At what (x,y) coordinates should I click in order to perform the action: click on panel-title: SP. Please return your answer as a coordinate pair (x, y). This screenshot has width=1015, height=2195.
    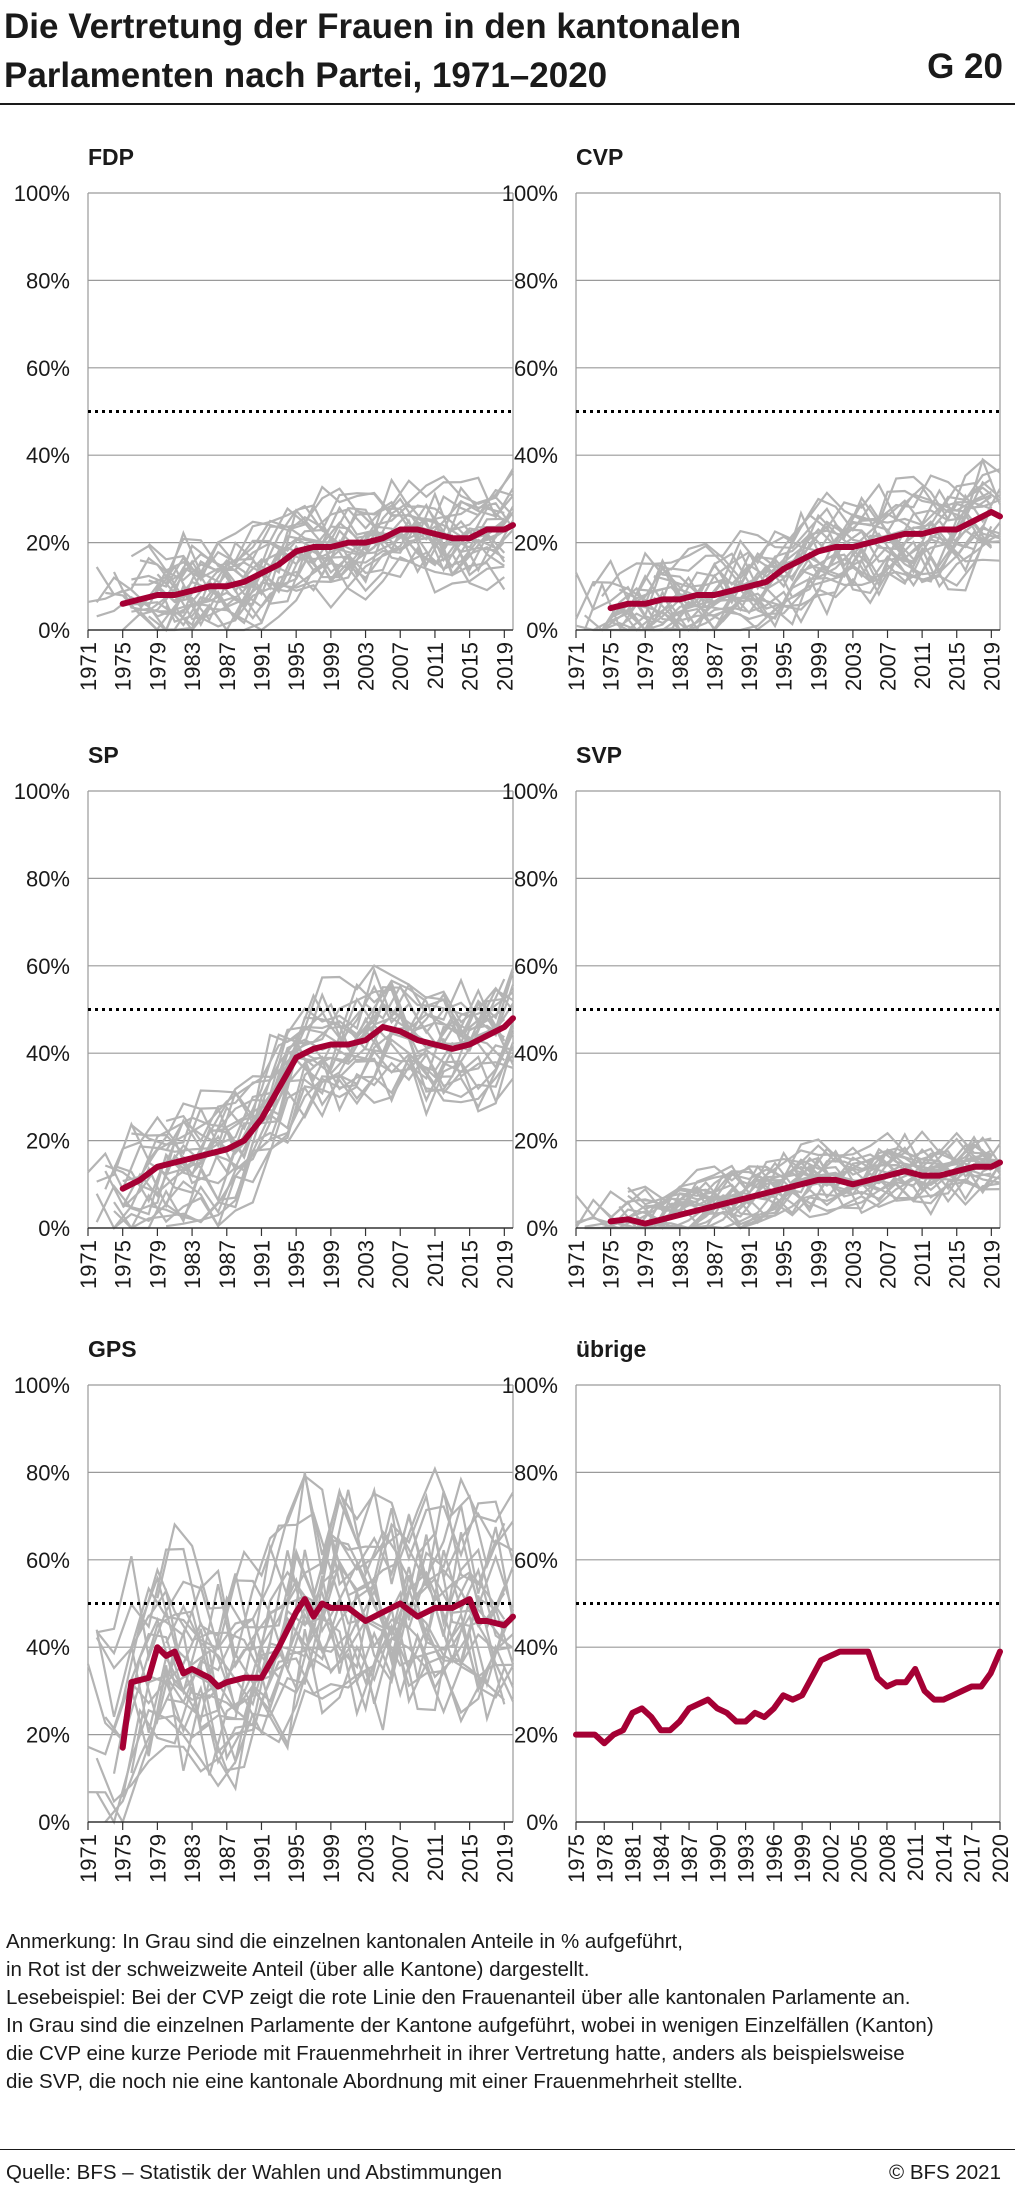
    Looking at the image, I should click on (103, 755).